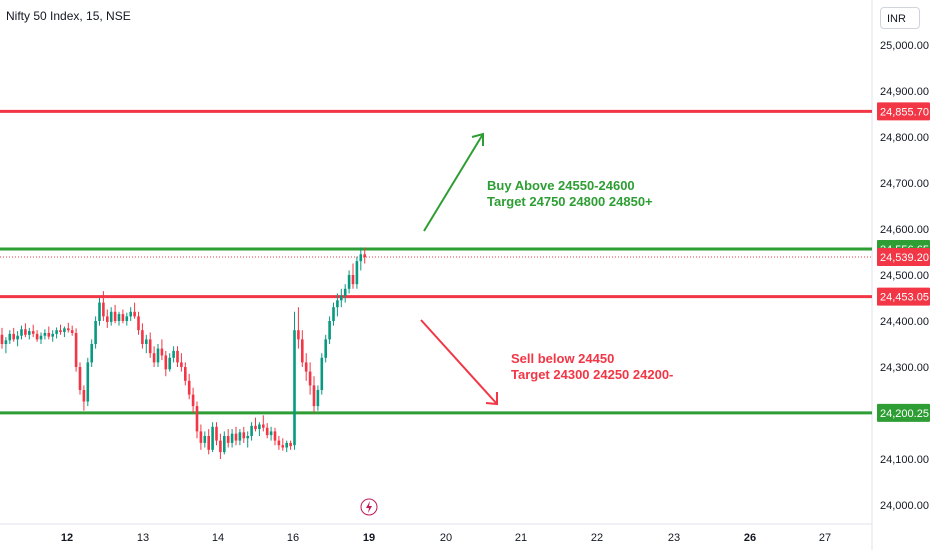 This screenshot has height=550, width=932. What do you see at coordinates (218, 538) in the screenshot?
I see `x-tick-label: 14` at bounding box center [218, 538].